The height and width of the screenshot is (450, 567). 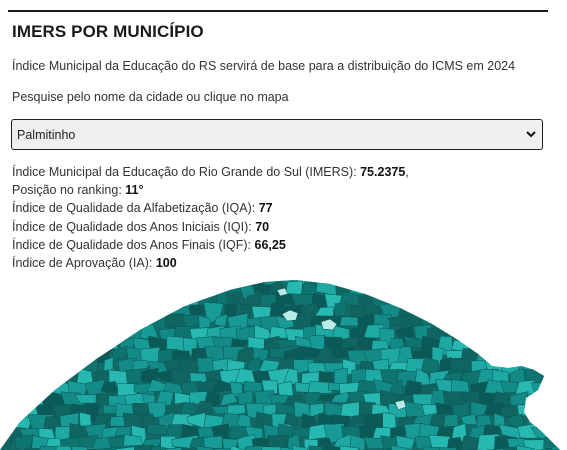 What do you see at coordinates (277, 134) in the screenshot?
I see `city-select: Palmitinho` at bounding box center [277, 134].